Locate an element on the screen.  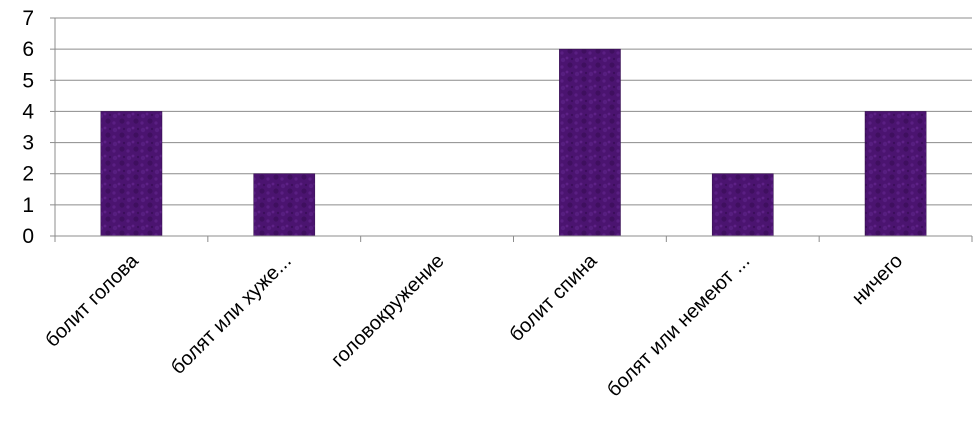
y-tick-label: 1 is located at coordinates (28, 205).